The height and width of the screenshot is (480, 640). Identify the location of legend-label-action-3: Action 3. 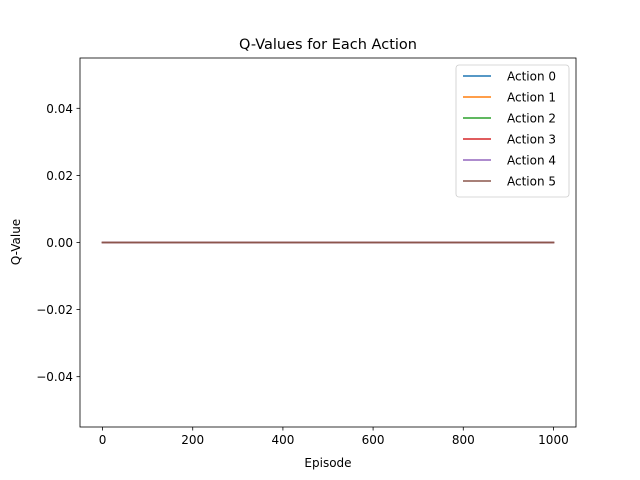
(531, 140).